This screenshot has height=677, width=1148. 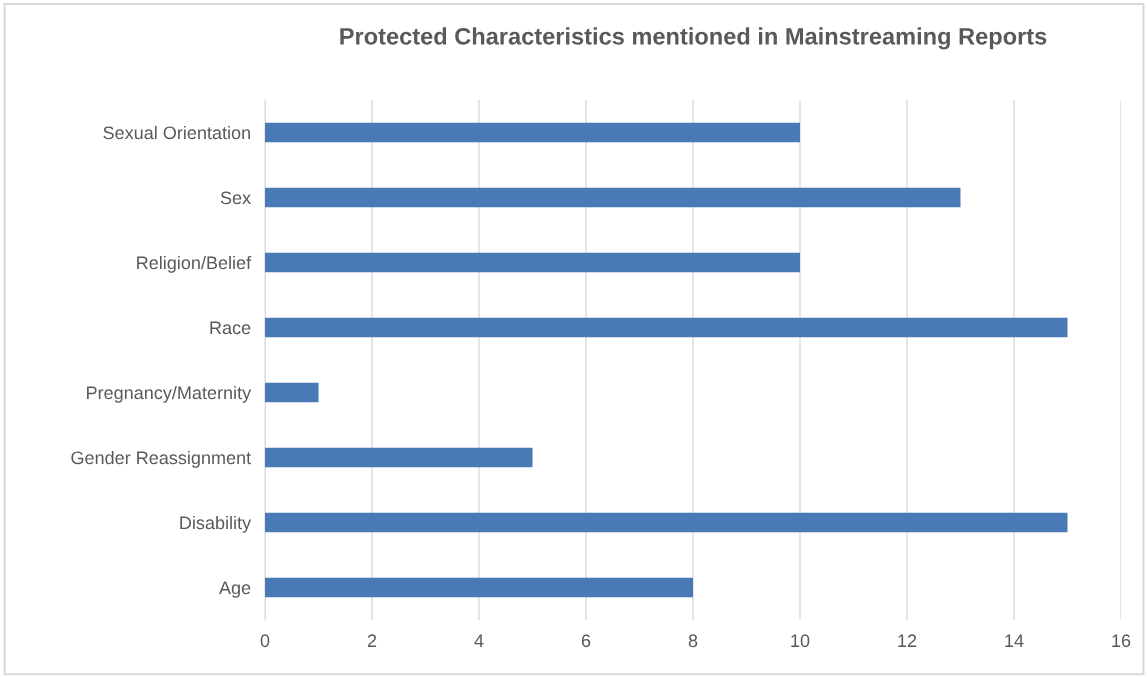 I want to click on x-tick-label: 10, so click(x=800, y=641).